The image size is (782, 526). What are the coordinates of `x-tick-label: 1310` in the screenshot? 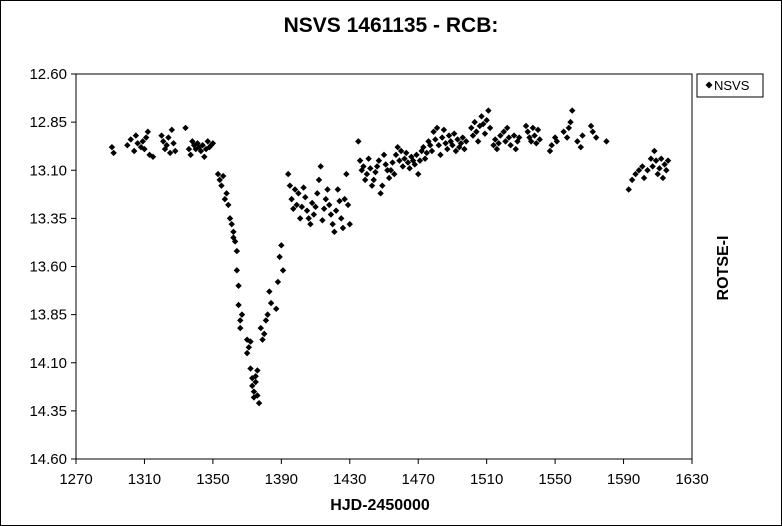 It's located at (144, 479).